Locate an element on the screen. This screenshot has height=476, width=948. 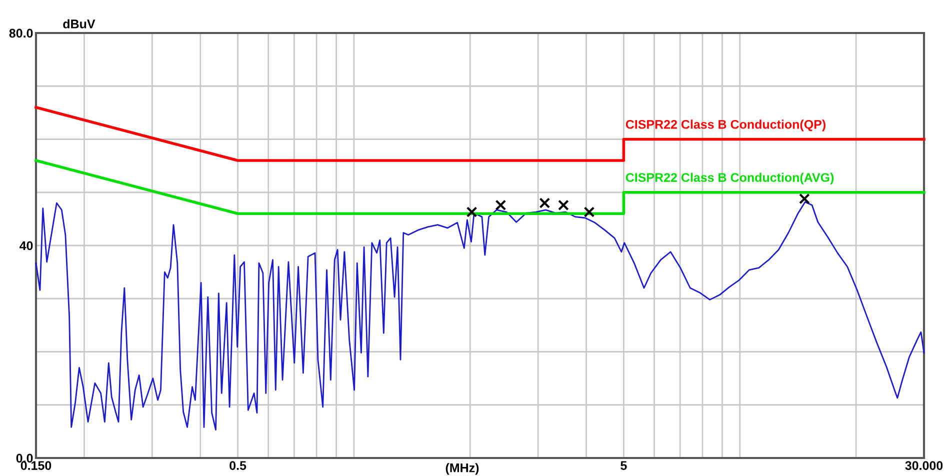
x-tick-label: 0.150 is located at coordinates (36, 465).